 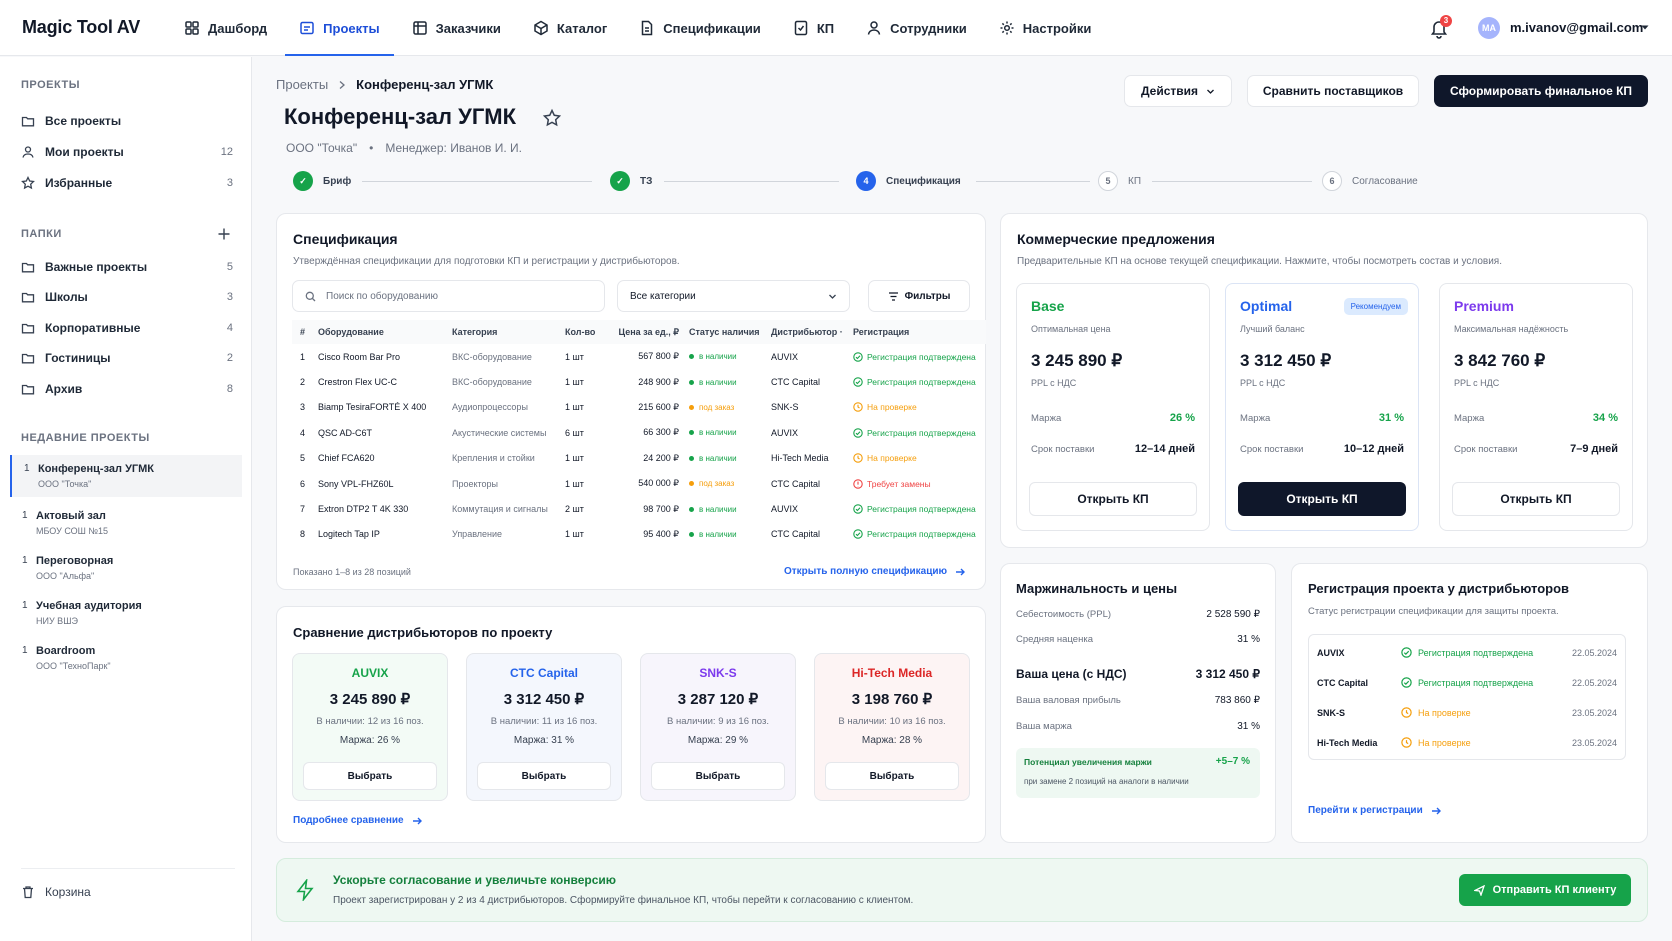 I want to click on column-header: Дистрибьютор ·, so click(x=812, y=332).